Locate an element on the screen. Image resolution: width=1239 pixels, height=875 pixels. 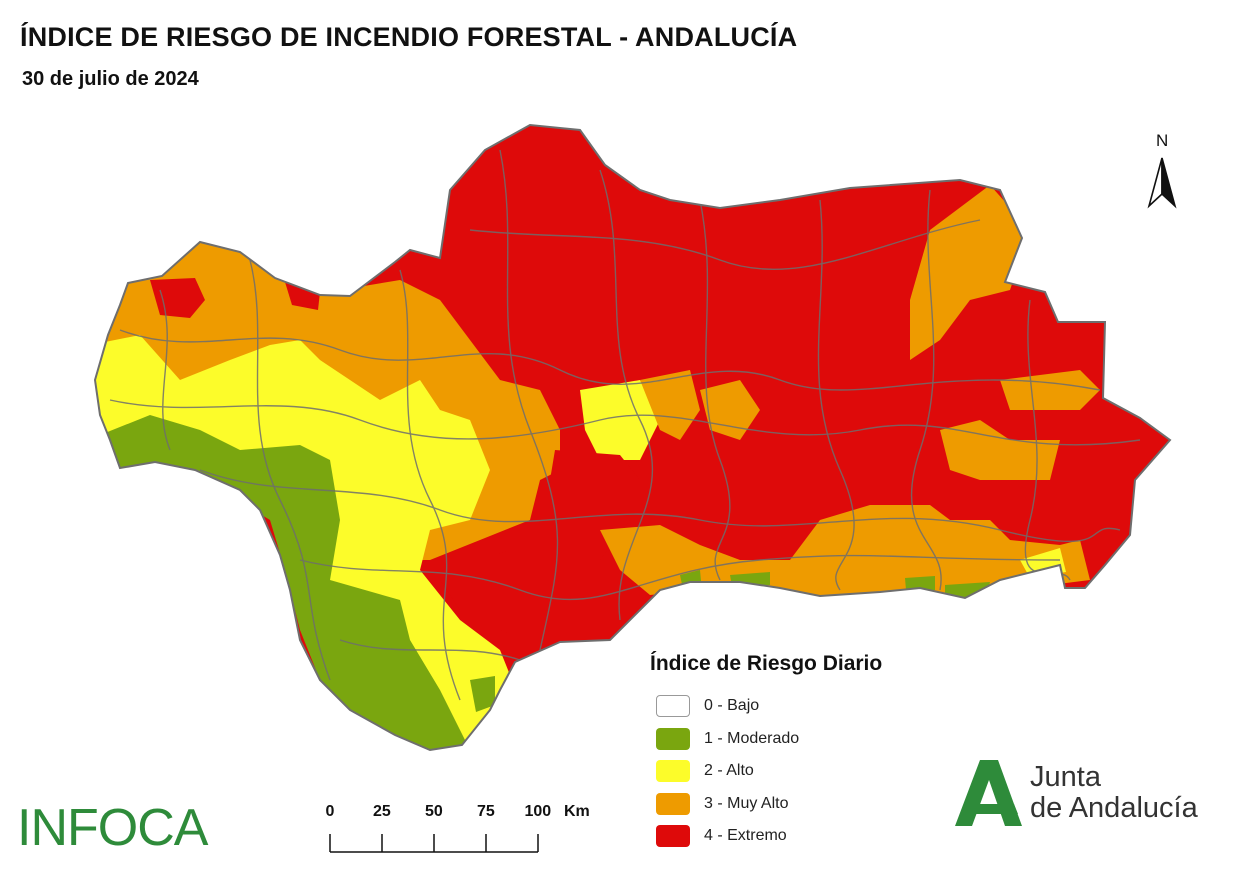
legend-item: 4 - Extremo is located at coordinates (766, 836).